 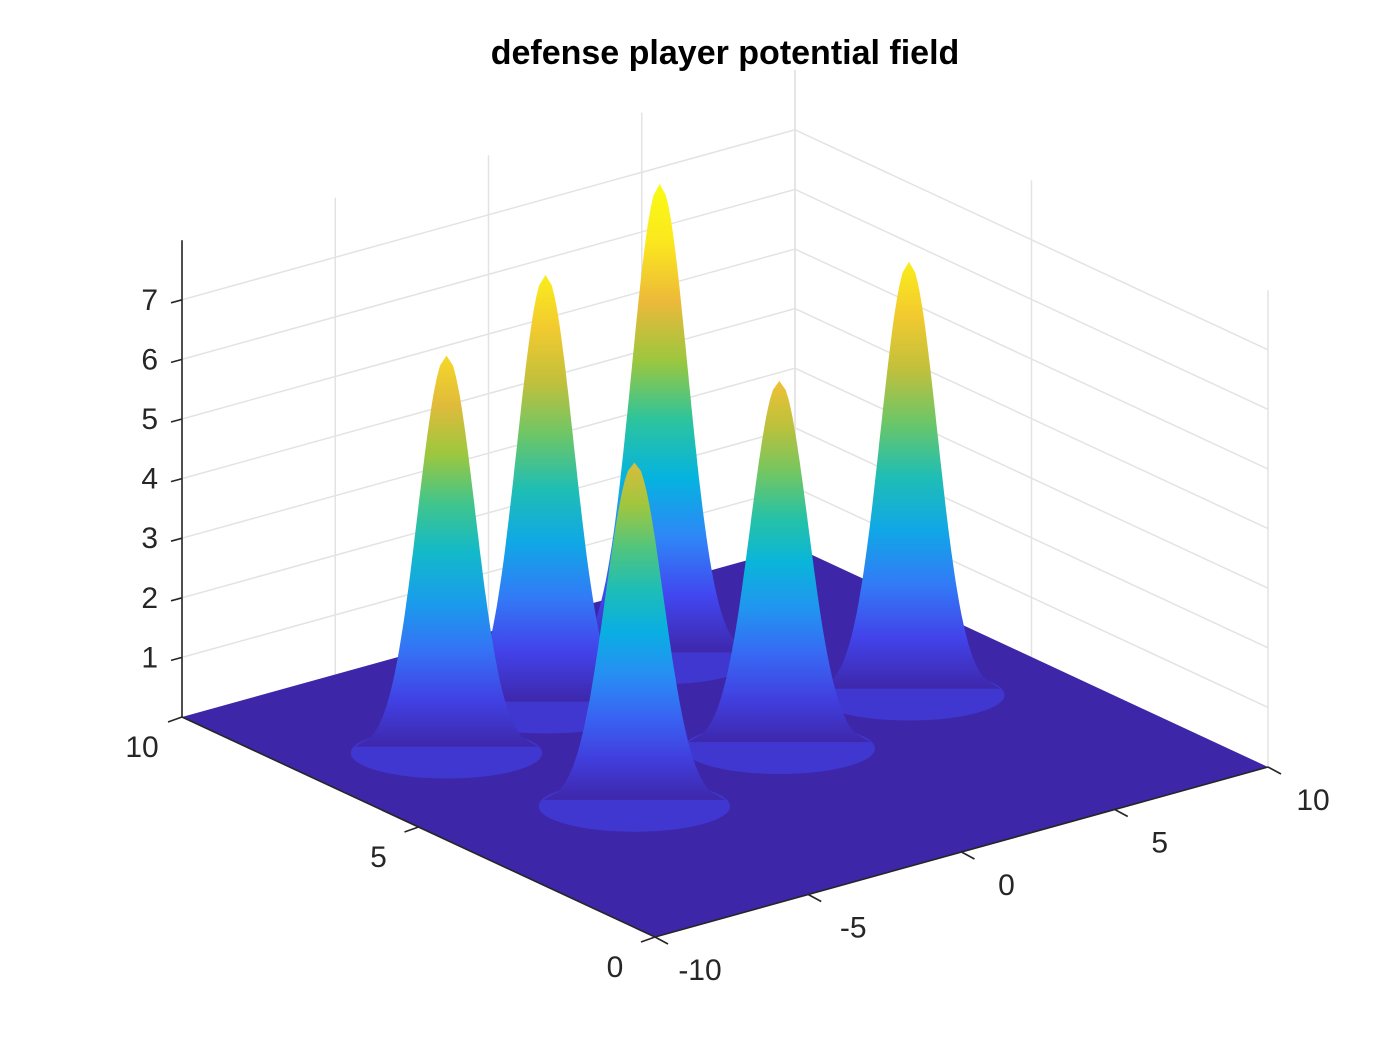 I want to click on x-tick-label: 10, so click(x=1312, y=800).